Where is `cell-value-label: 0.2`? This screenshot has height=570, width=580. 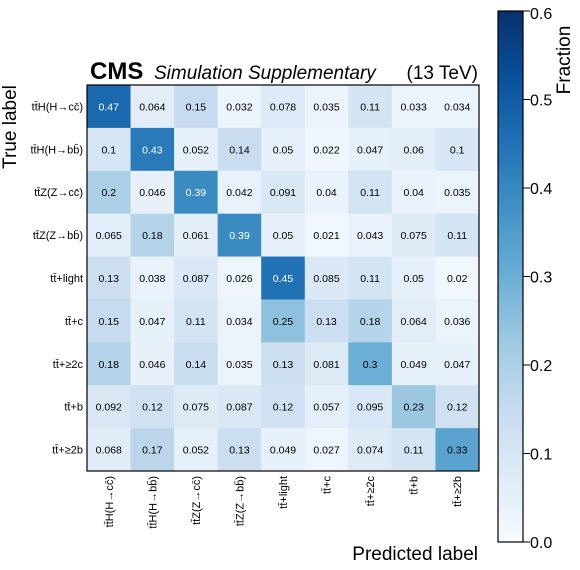 cell-value-label: 0.2 is located at coordinates (108, 193).